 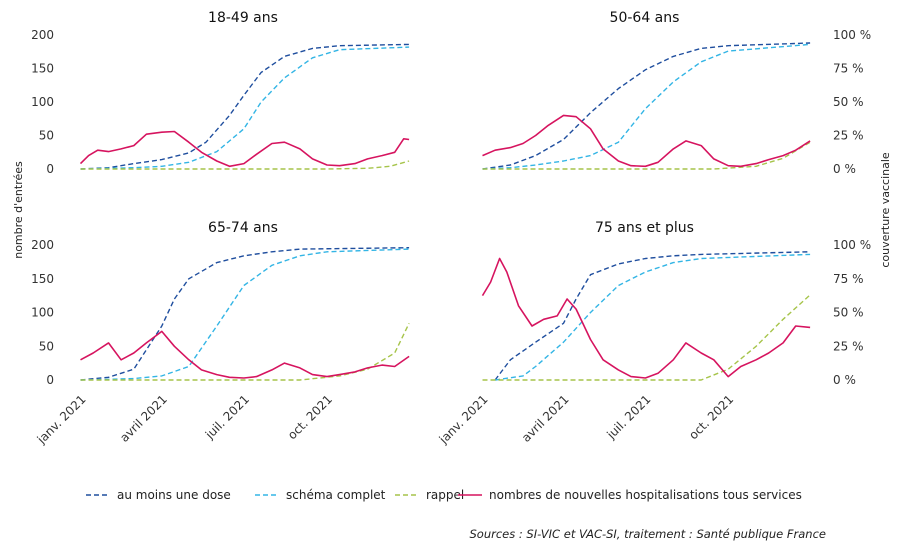 What do you see at coordinates (645, 18) in the screenshot?
I see `panel-title: 50-64 ans` at bounding box center [645, 18].